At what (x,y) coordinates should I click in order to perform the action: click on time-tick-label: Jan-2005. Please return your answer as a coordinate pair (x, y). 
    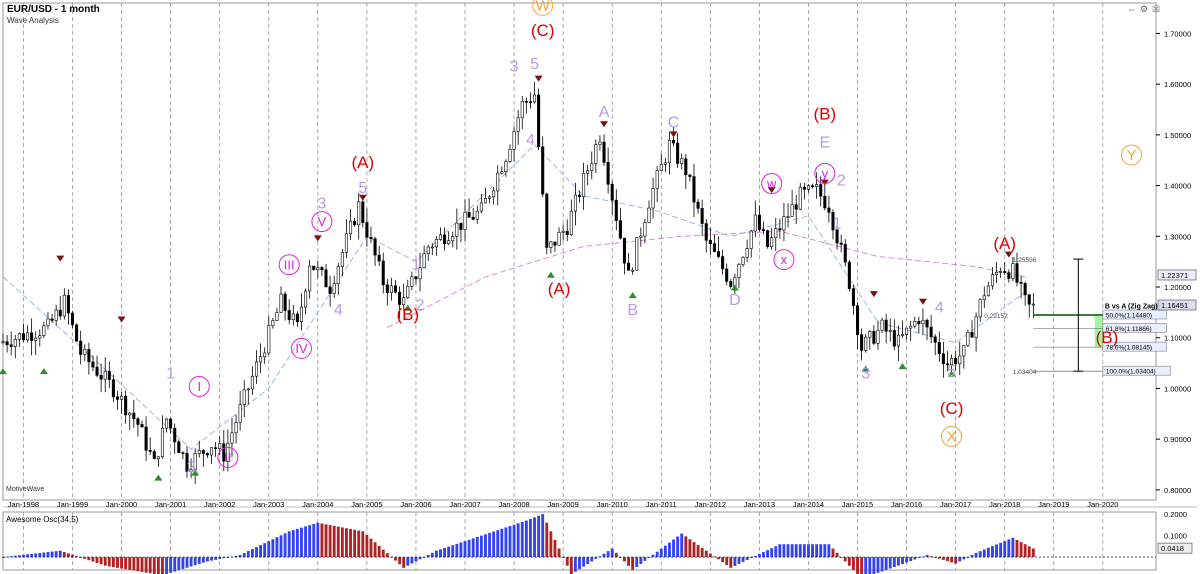
    Looking at the image, I should click on (366, 504).